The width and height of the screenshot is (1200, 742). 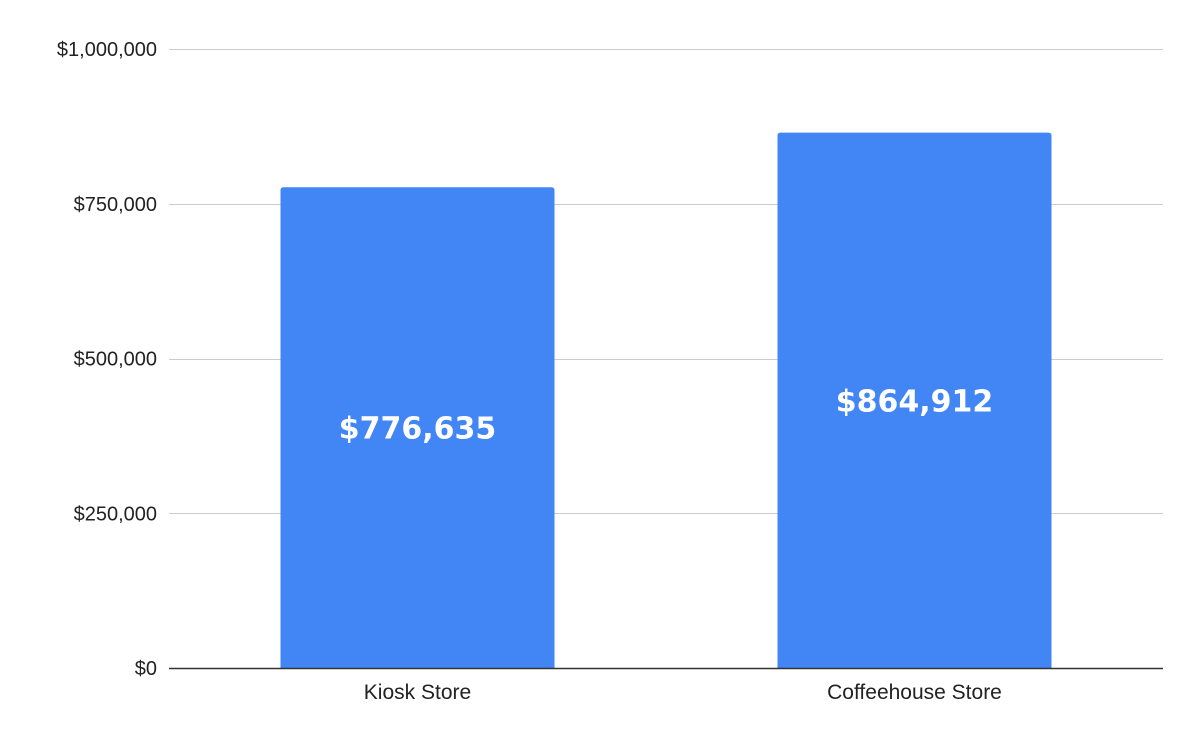 I want to click on y-tick-label: $750,000, so click(x=115, y=205).